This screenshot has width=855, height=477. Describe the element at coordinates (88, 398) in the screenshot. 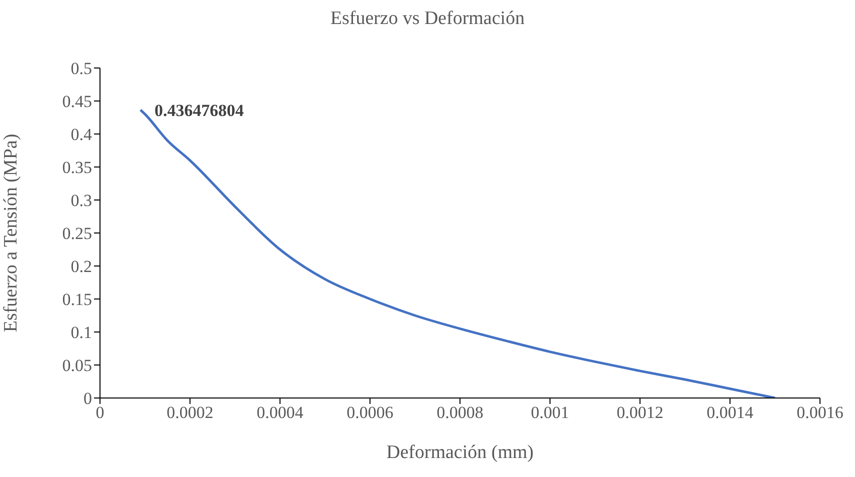

I see `y-tick-label: 0` at that location.